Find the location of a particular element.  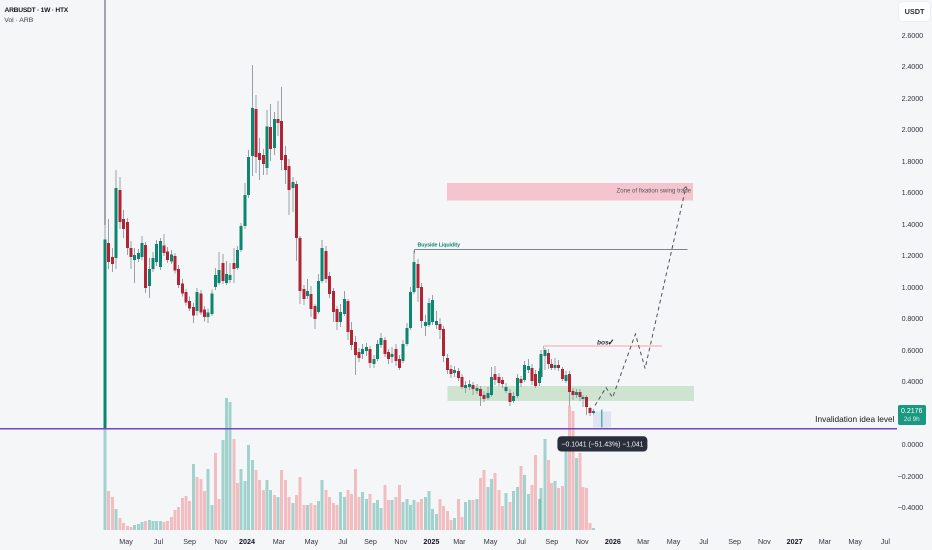

svg-text: Buyside Liquidity is located at coordinates (439, 246).